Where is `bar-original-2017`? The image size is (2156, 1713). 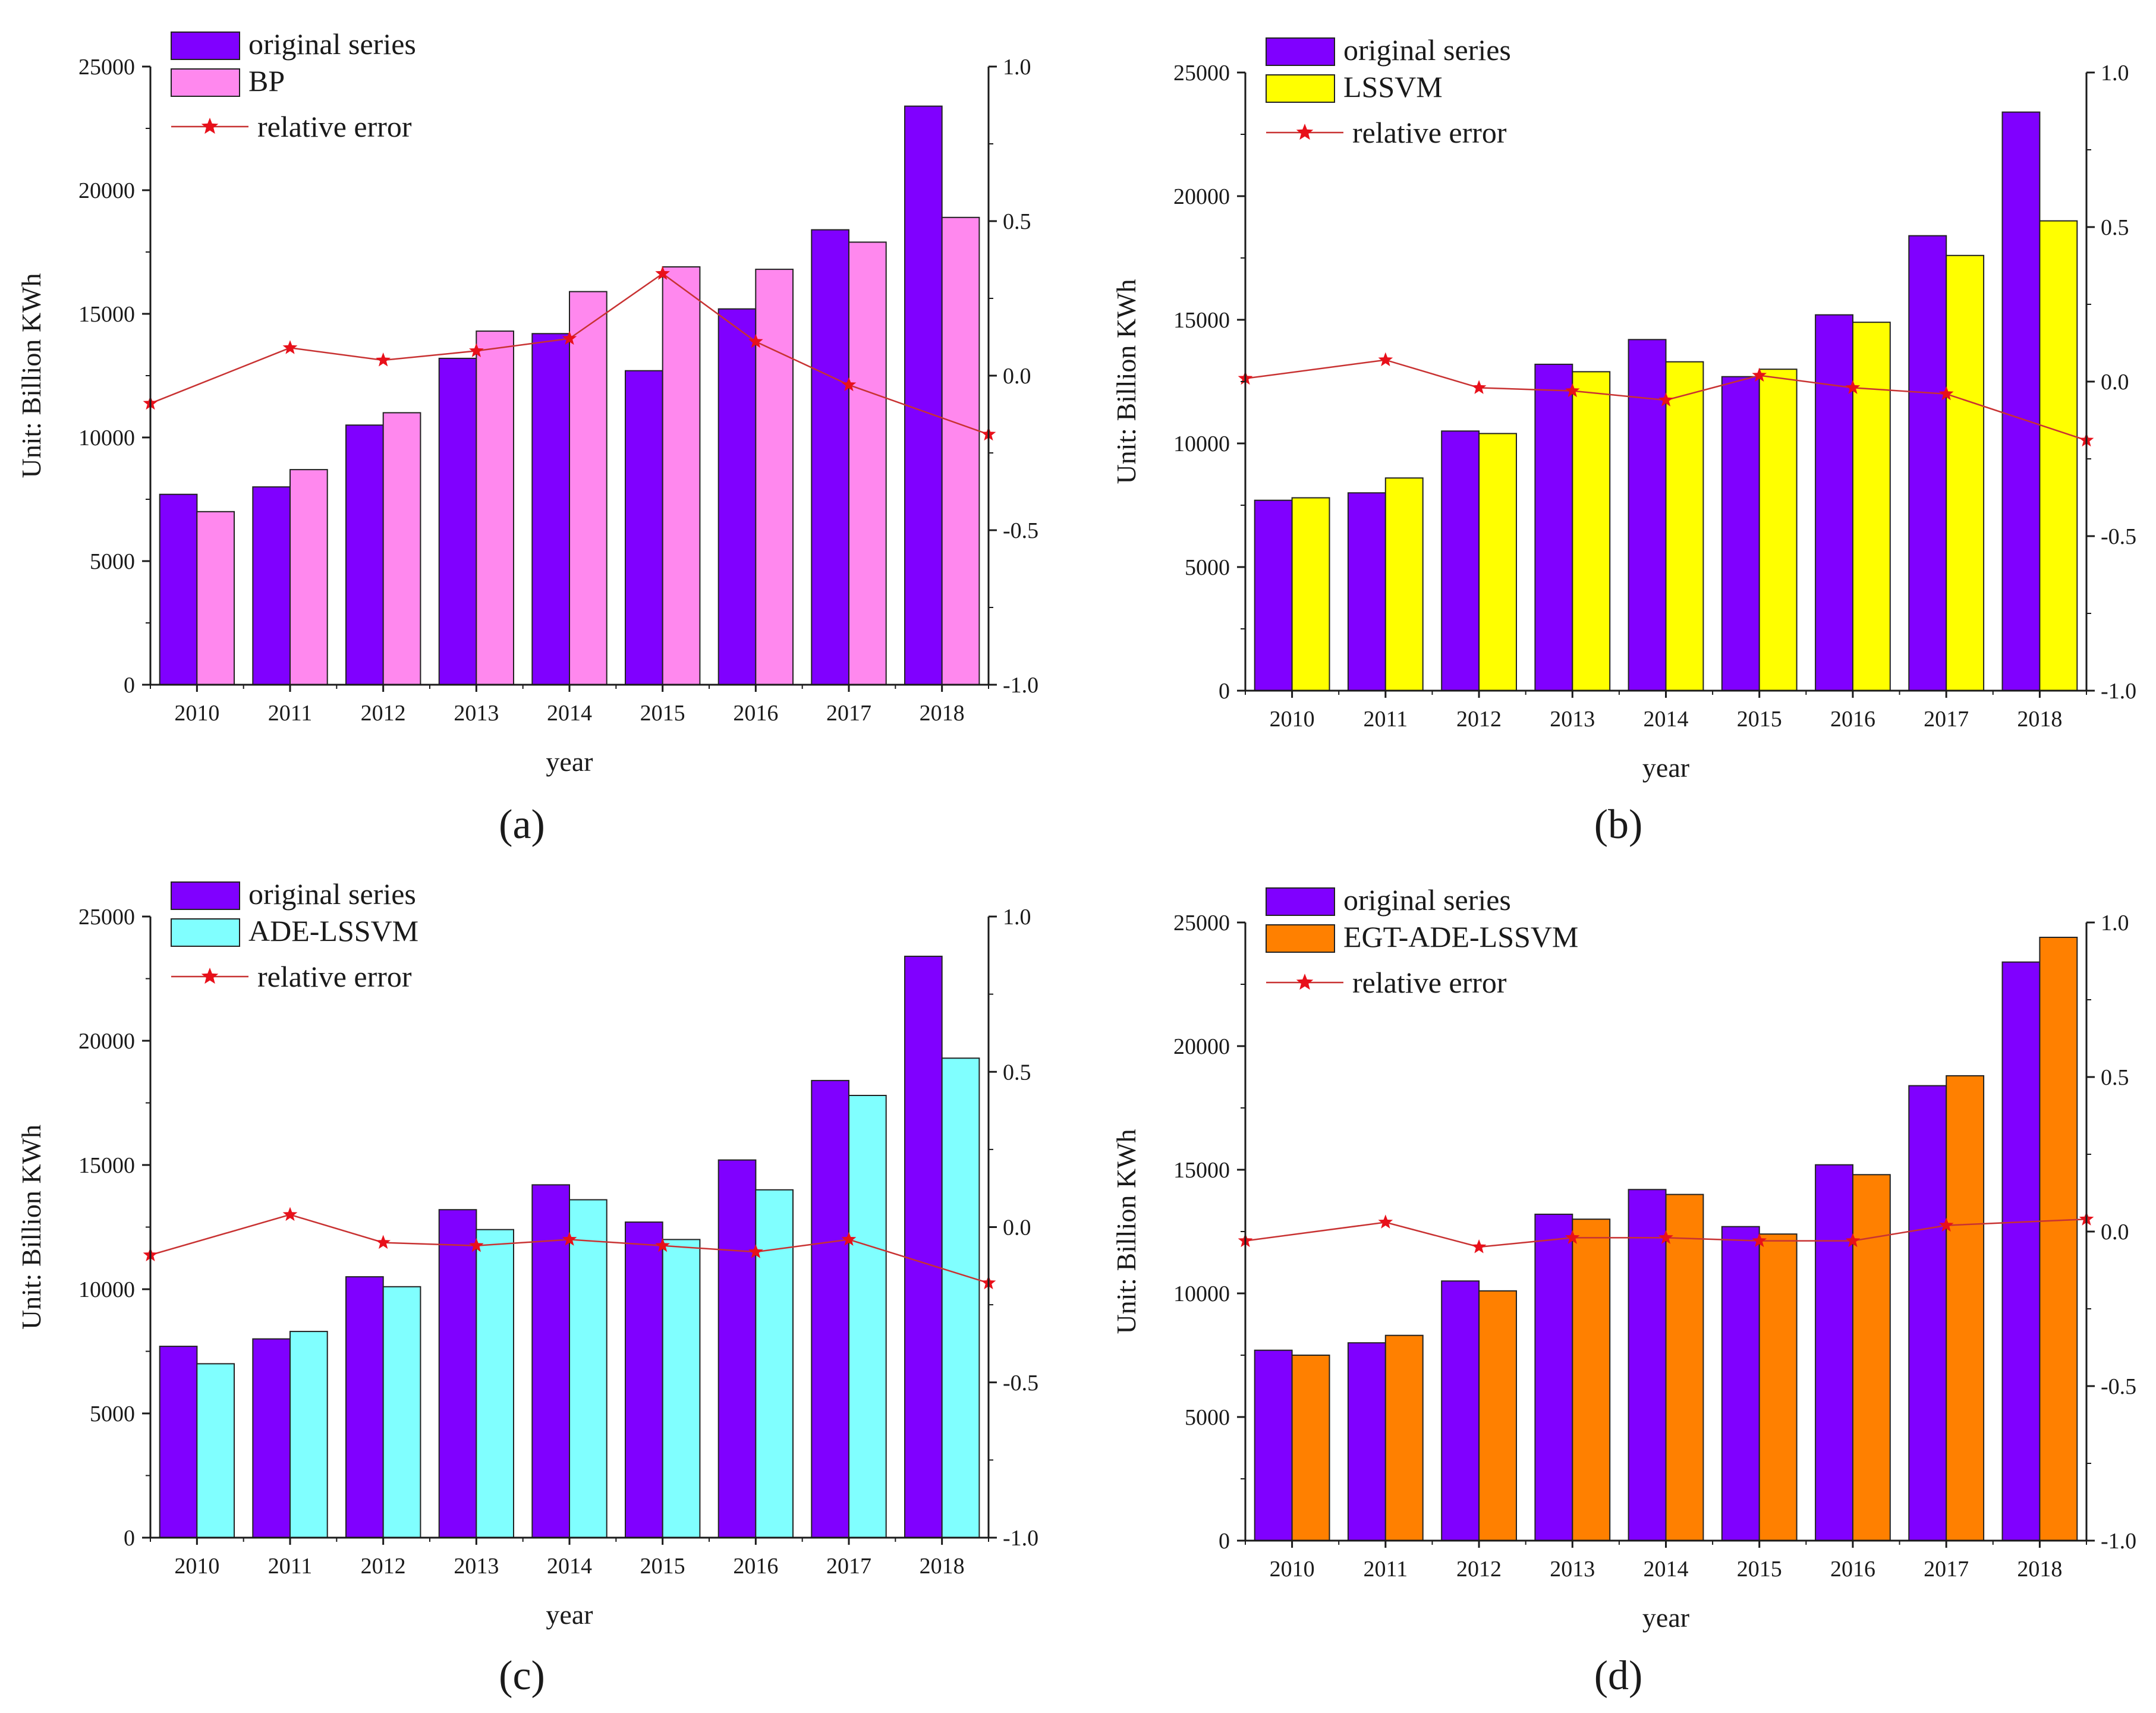
bar-original-2017 is located at coordinates (830, 457).